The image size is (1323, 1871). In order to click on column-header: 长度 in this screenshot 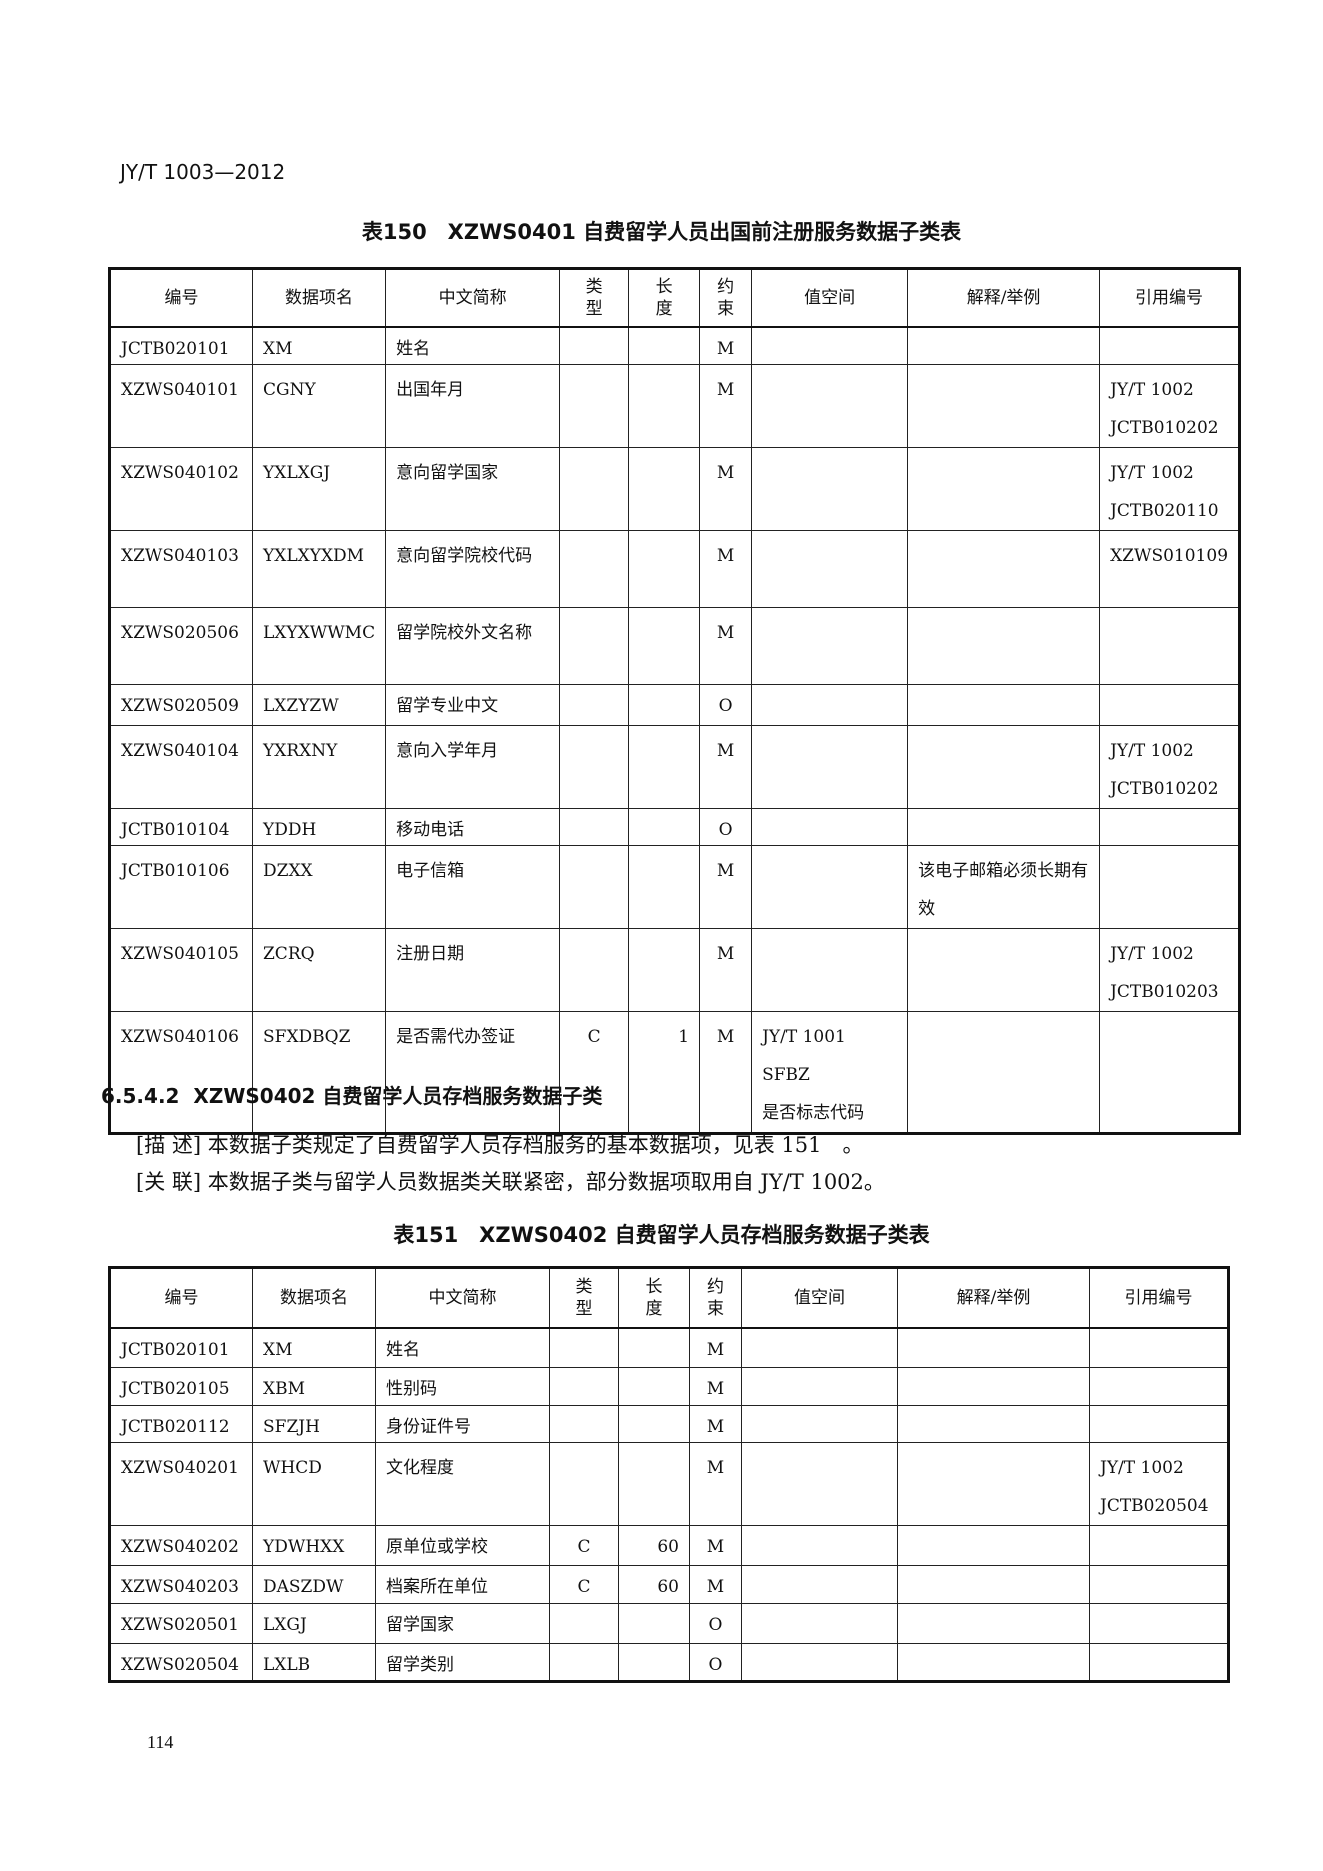, I will do `click(664, 298)`.